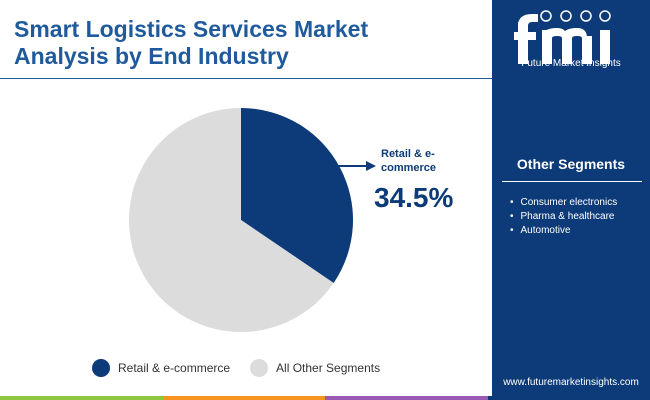 Image resolution: width=650 pixels, height=400 pixels. What do you see at coordinates (246, 78) in the screenshot?
I see `title-divider` at bounding box center [246, 78].